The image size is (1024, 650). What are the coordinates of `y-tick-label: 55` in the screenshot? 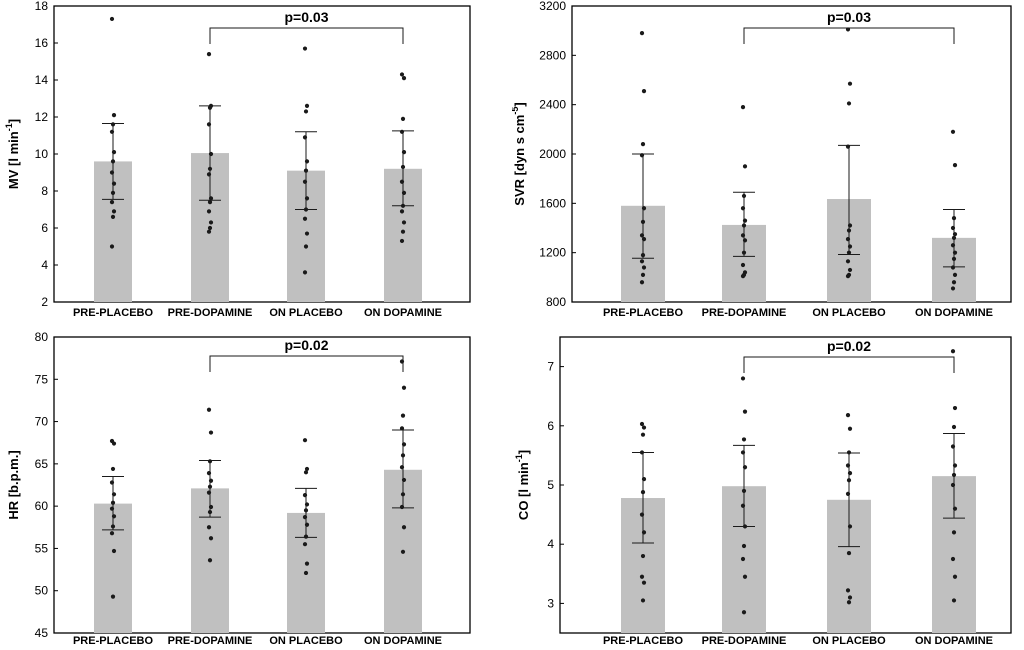 It's located at (42, 548).